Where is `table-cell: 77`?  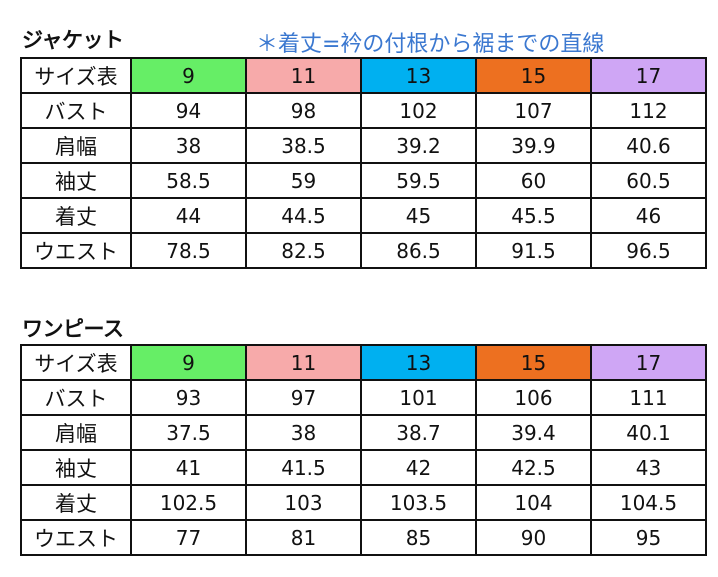
table-cell: 77 is located at coordinates (188, 537).